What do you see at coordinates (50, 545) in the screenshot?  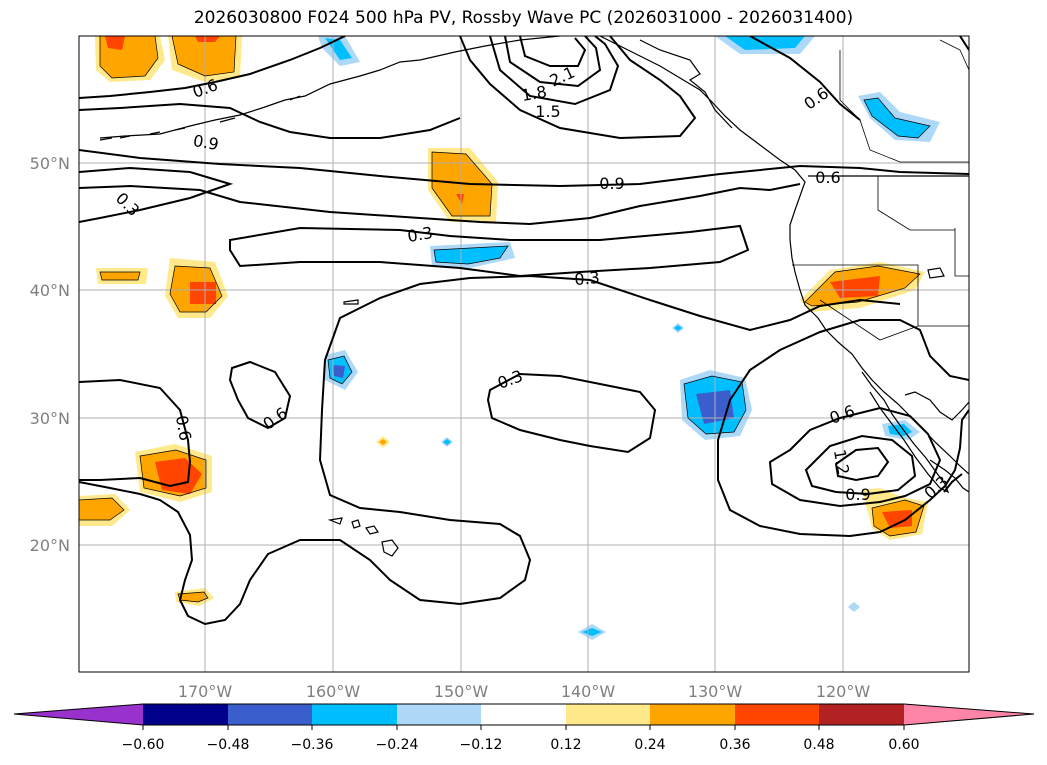 I see `lat-label: 20°N` at bounding box center [50, 545].